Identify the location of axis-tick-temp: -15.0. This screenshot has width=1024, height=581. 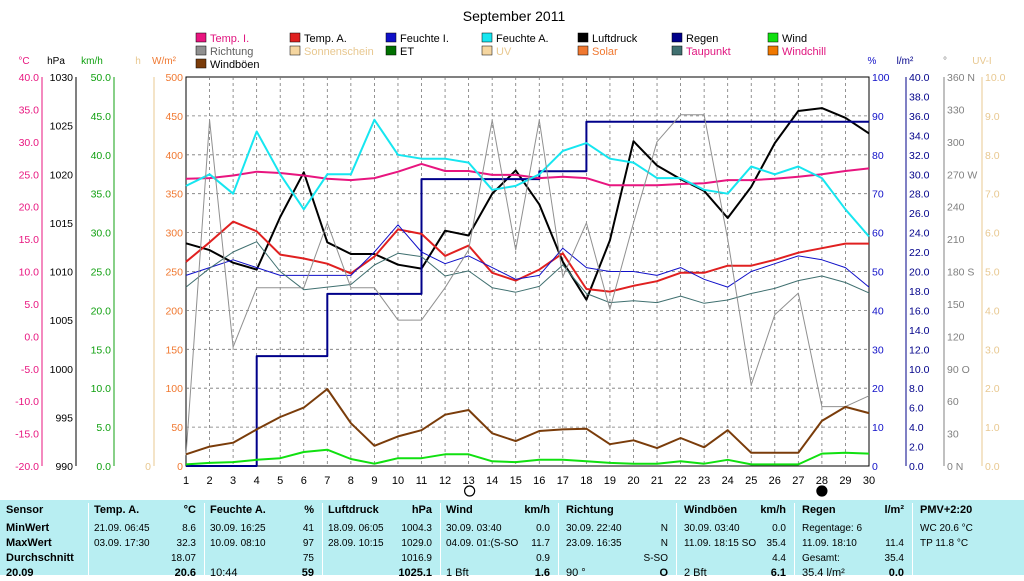
(27, 435).